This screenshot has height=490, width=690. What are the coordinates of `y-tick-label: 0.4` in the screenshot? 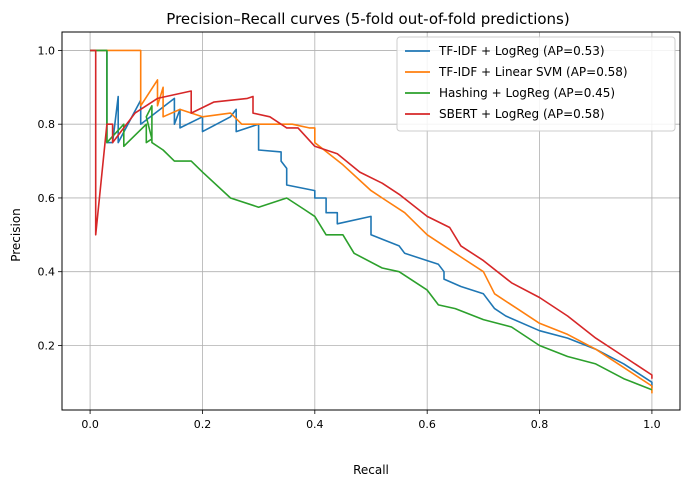 It's located at (47, 272).